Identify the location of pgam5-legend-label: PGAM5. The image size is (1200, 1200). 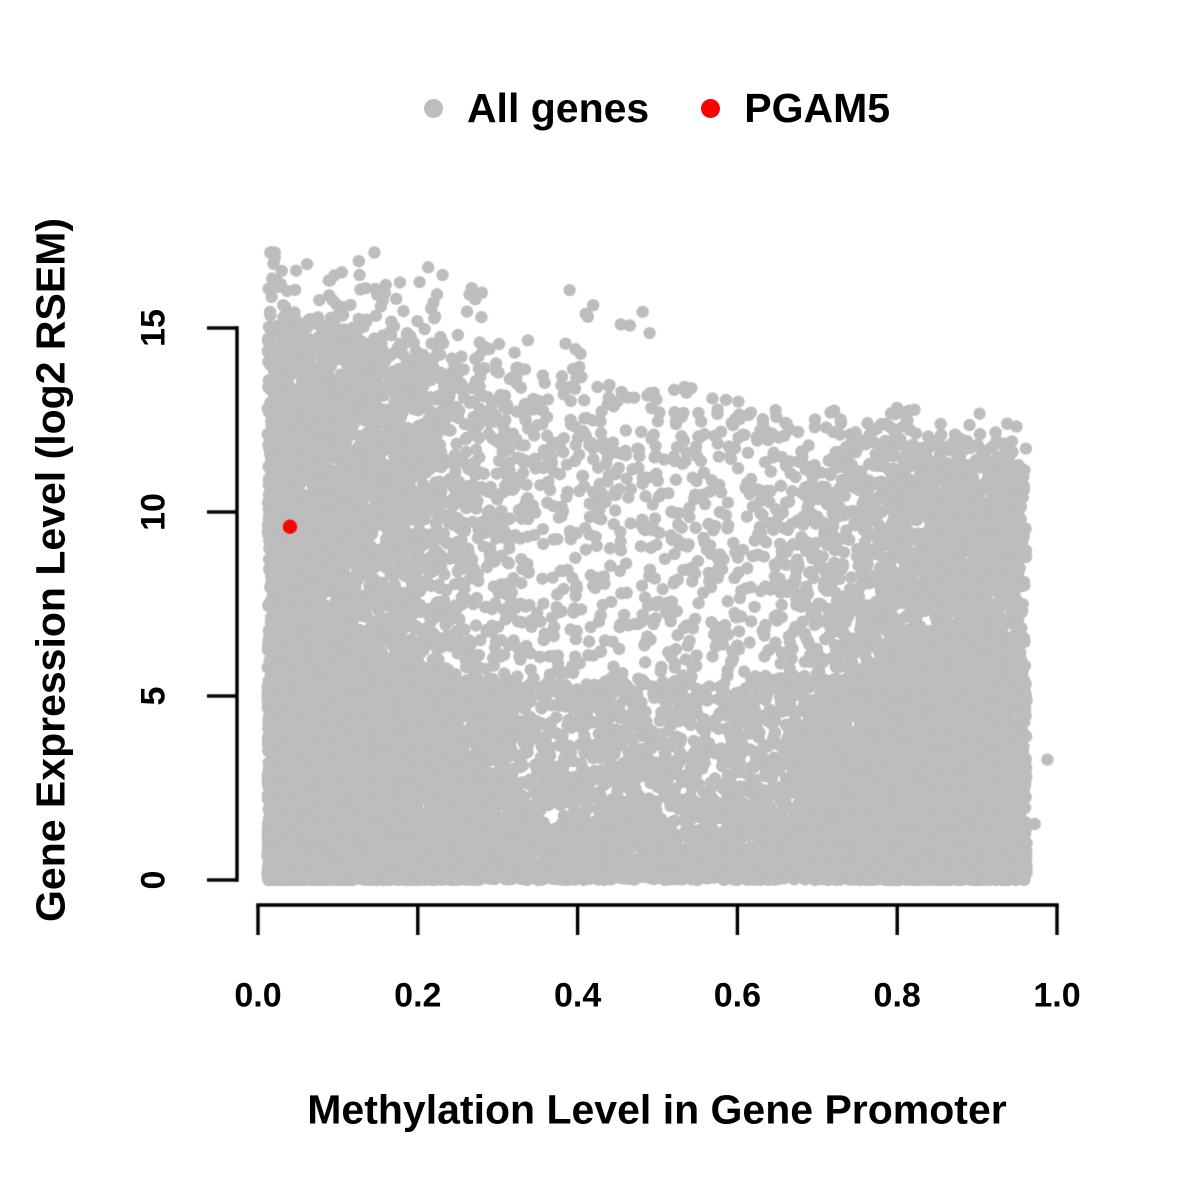
(817, 107).